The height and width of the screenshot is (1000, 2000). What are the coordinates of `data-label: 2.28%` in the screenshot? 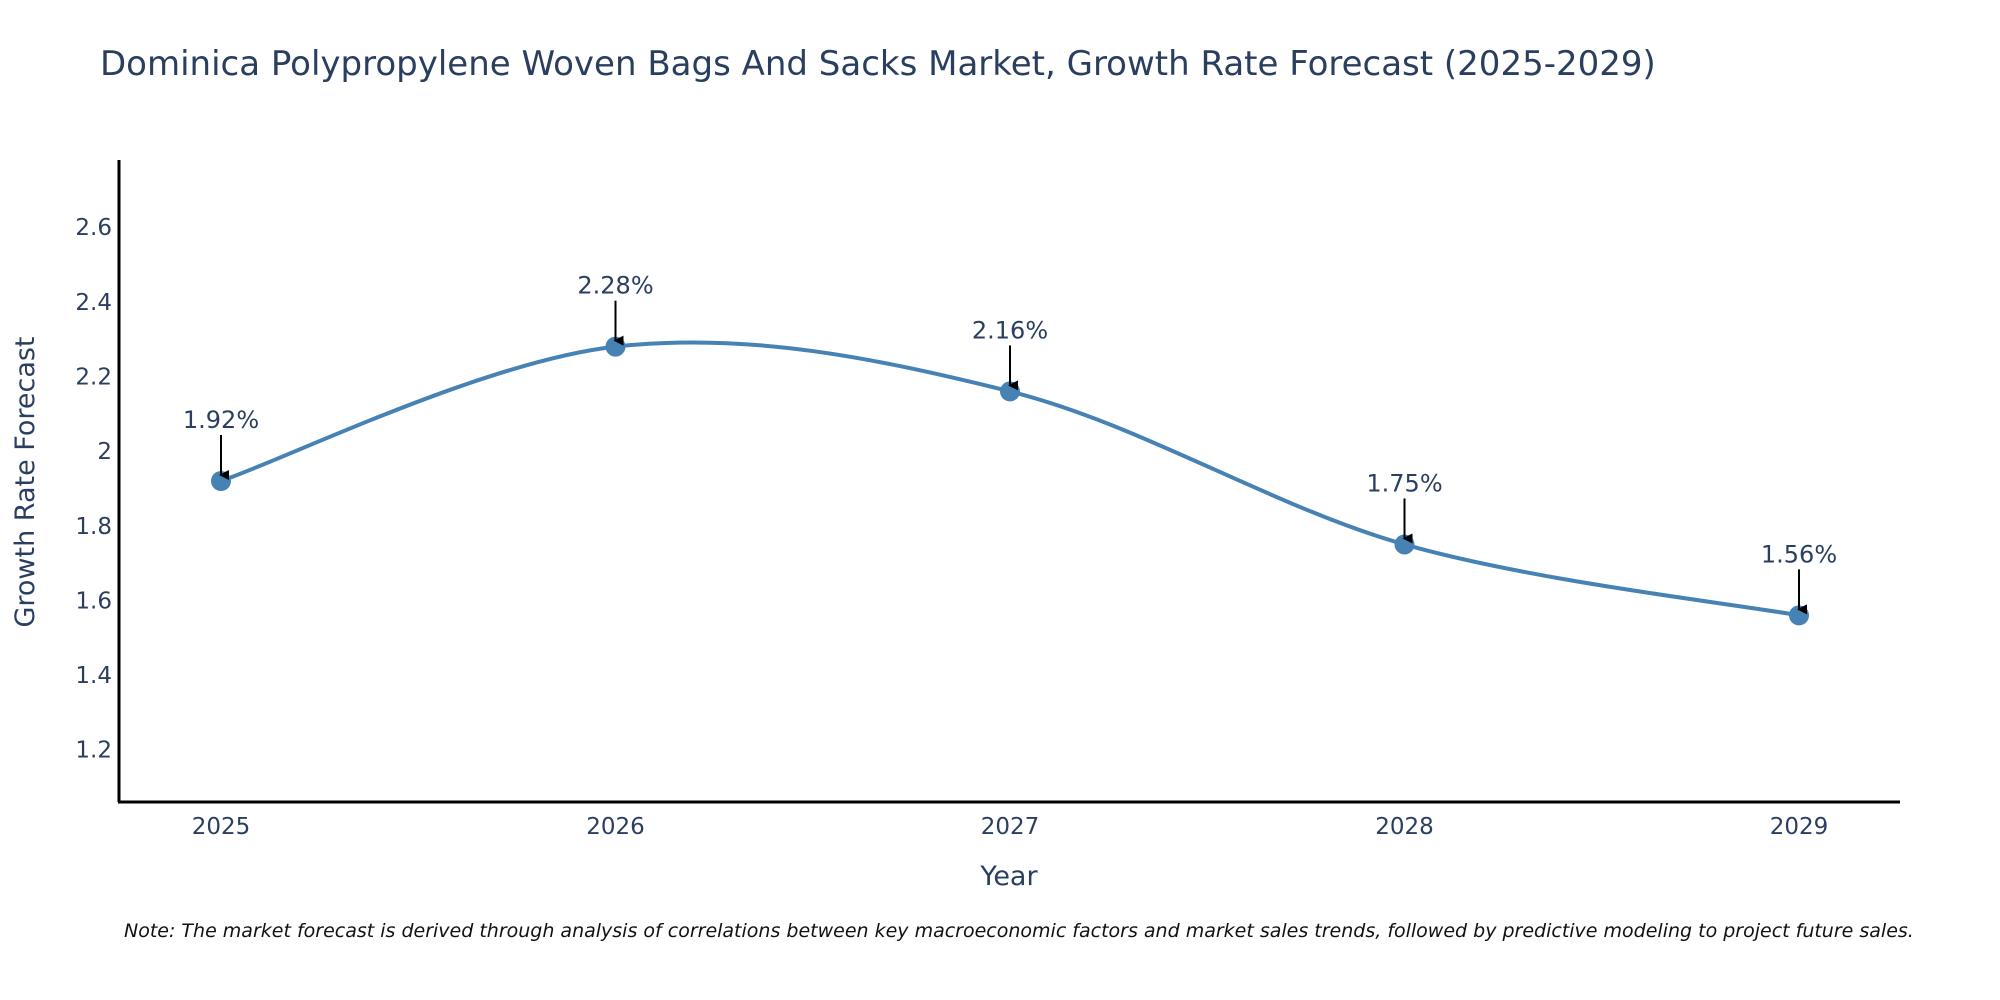 It's located at (615, 286).